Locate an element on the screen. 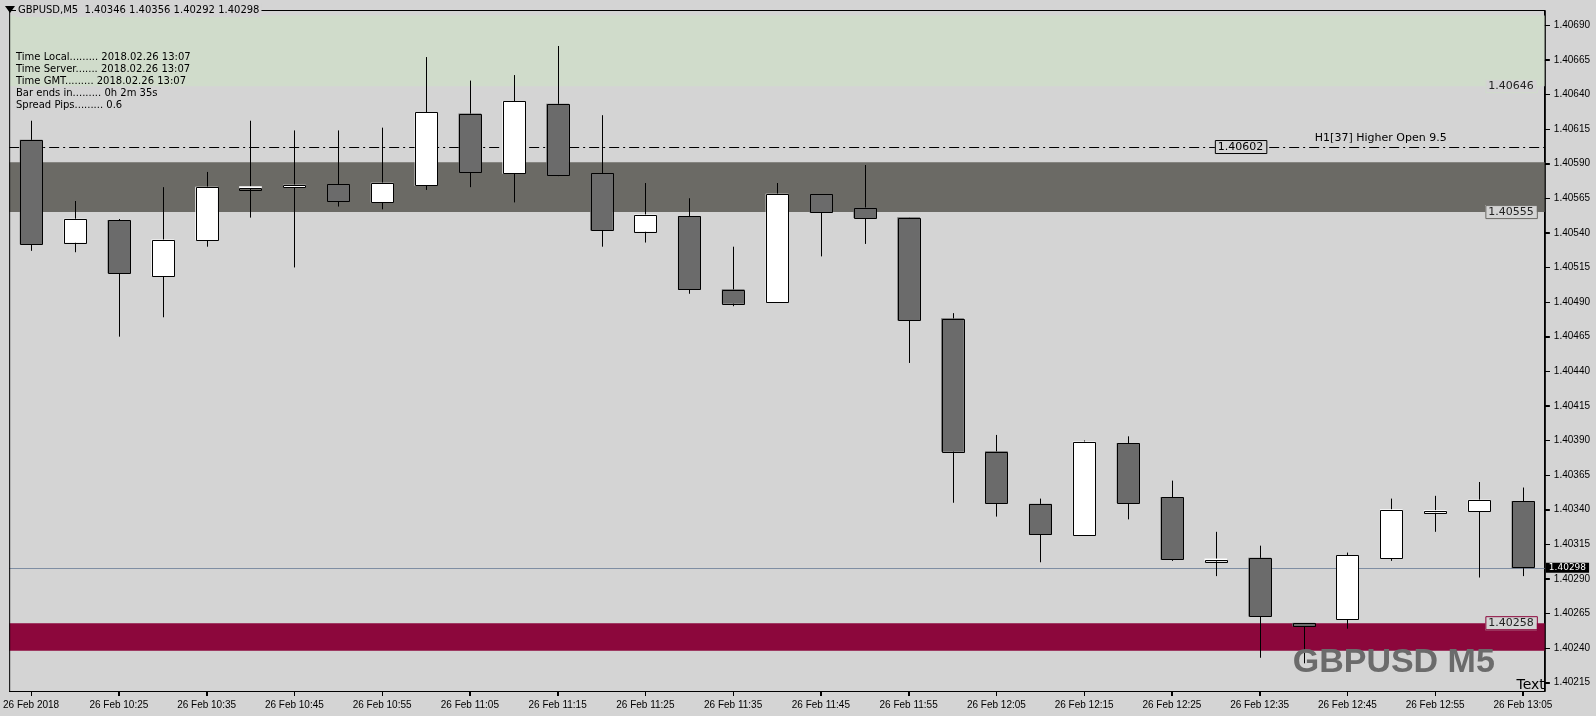  x-tick-label: 26 Feb 11:05 is located at coordinates (470, 704).